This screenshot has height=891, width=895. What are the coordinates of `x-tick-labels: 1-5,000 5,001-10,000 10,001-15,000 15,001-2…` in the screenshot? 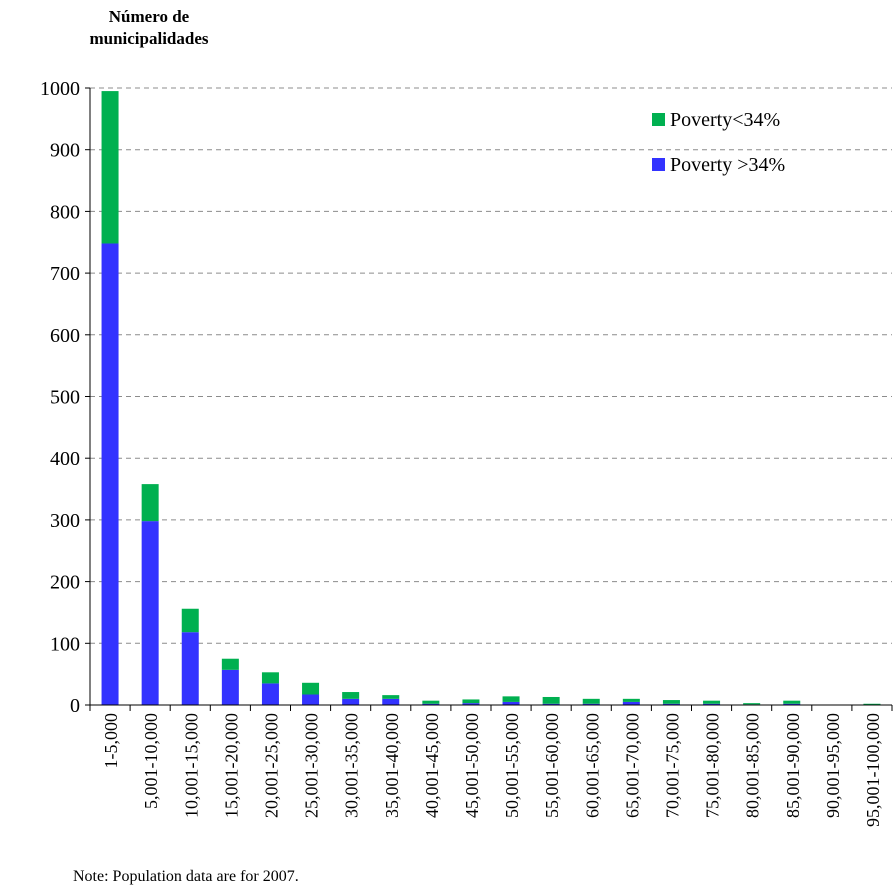 It's located at (492, 770).